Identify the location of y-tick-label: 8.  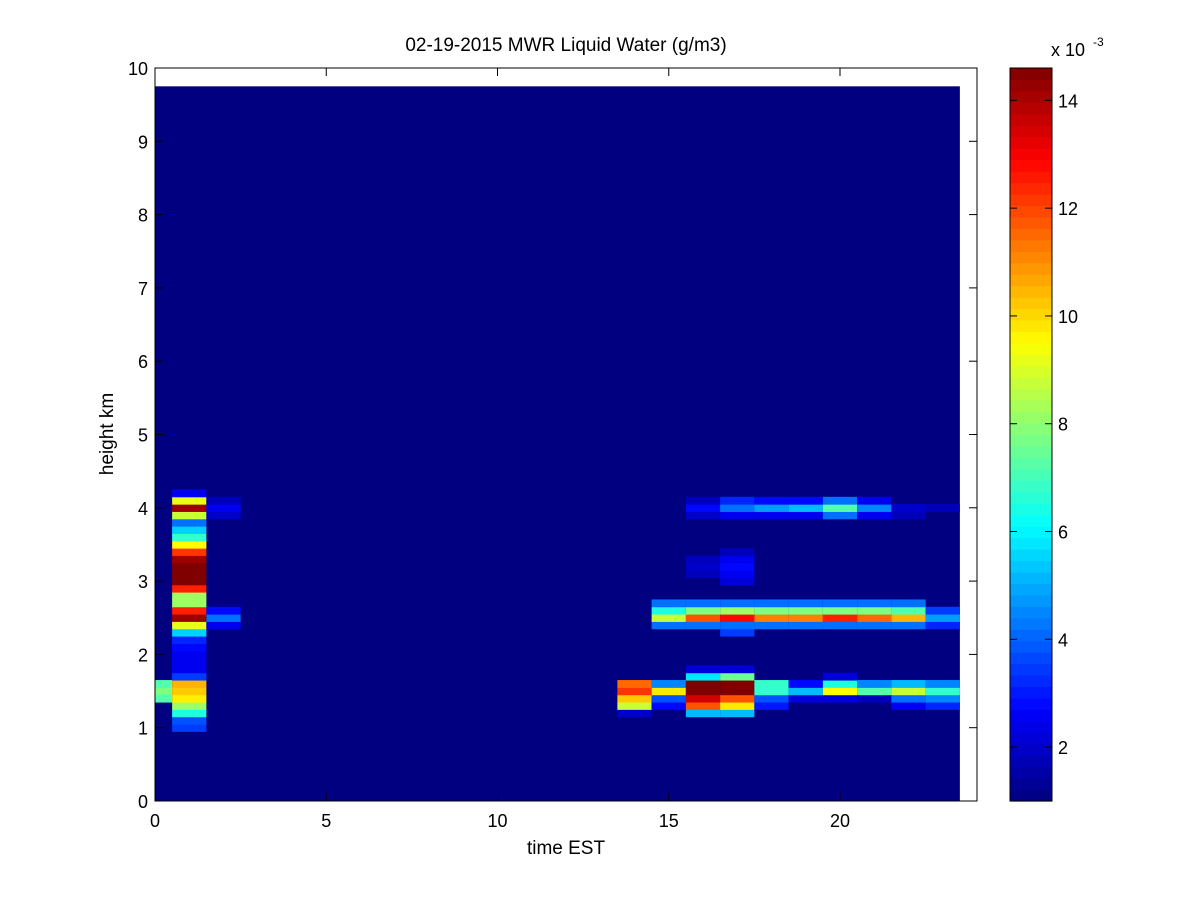
(143, 216).